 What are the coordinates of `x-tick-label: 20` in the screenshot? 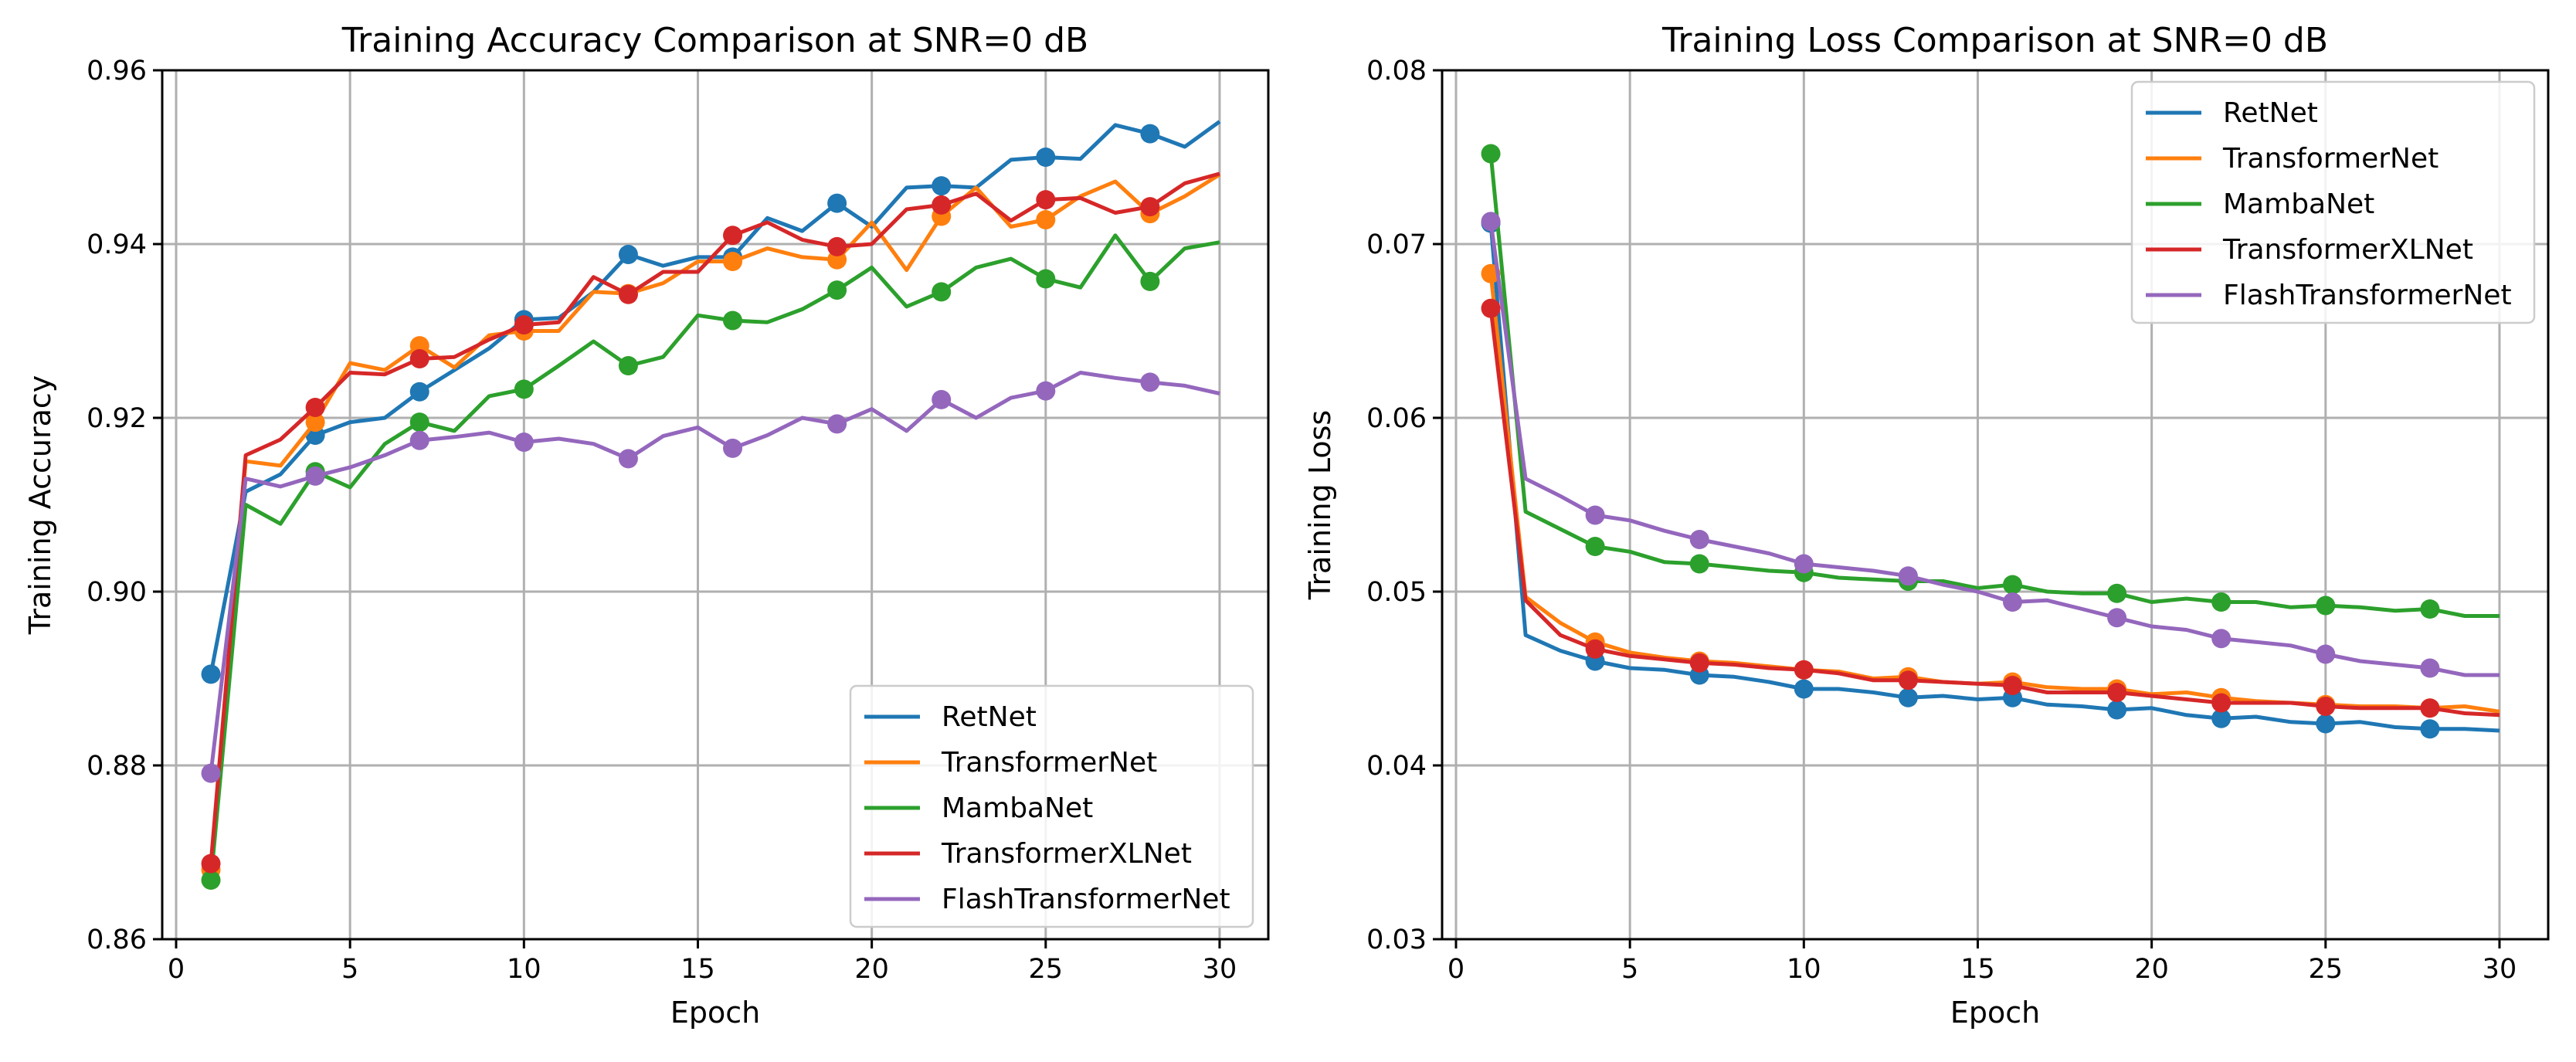 It's located at (2151, 969).